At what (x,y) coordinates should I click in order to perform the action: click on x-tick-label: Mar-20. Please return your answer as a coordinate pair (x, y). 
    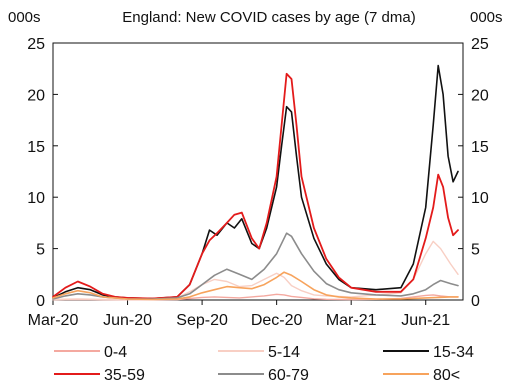
    Looking at the image, I should click on (53, 320).